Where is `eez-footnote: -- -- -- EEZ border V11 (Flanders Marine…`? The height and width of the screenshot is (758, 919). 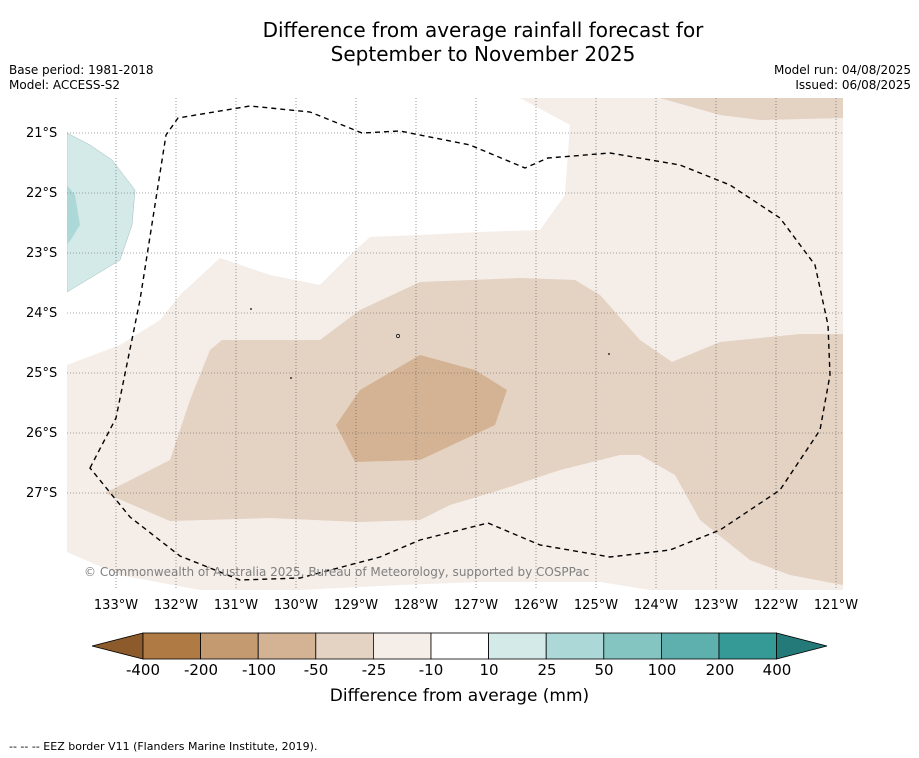
eez-footnote: -- -- -- EEZ border V11 (Flanders Marine… is located at coordinates (163, 746).